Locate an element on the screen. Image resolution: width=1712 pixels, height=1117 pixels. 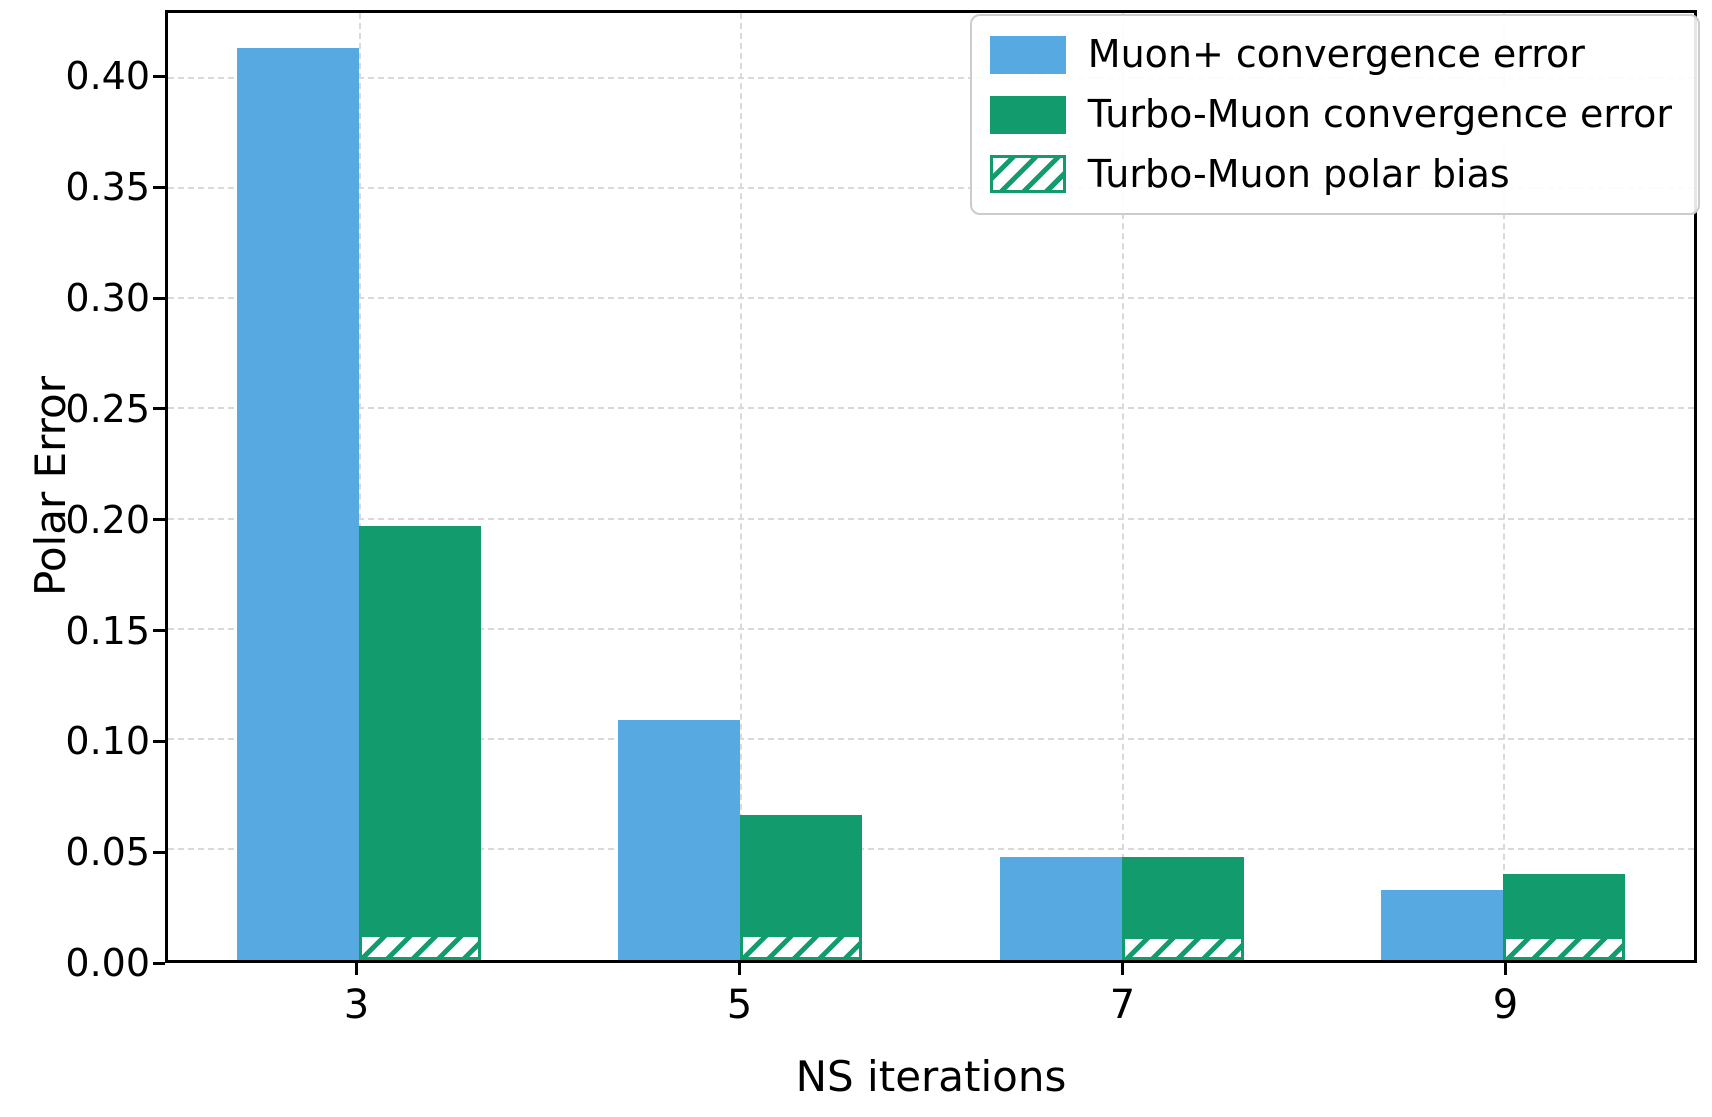
y-tick-label: 0.30 is located at coordinates (107, 298).